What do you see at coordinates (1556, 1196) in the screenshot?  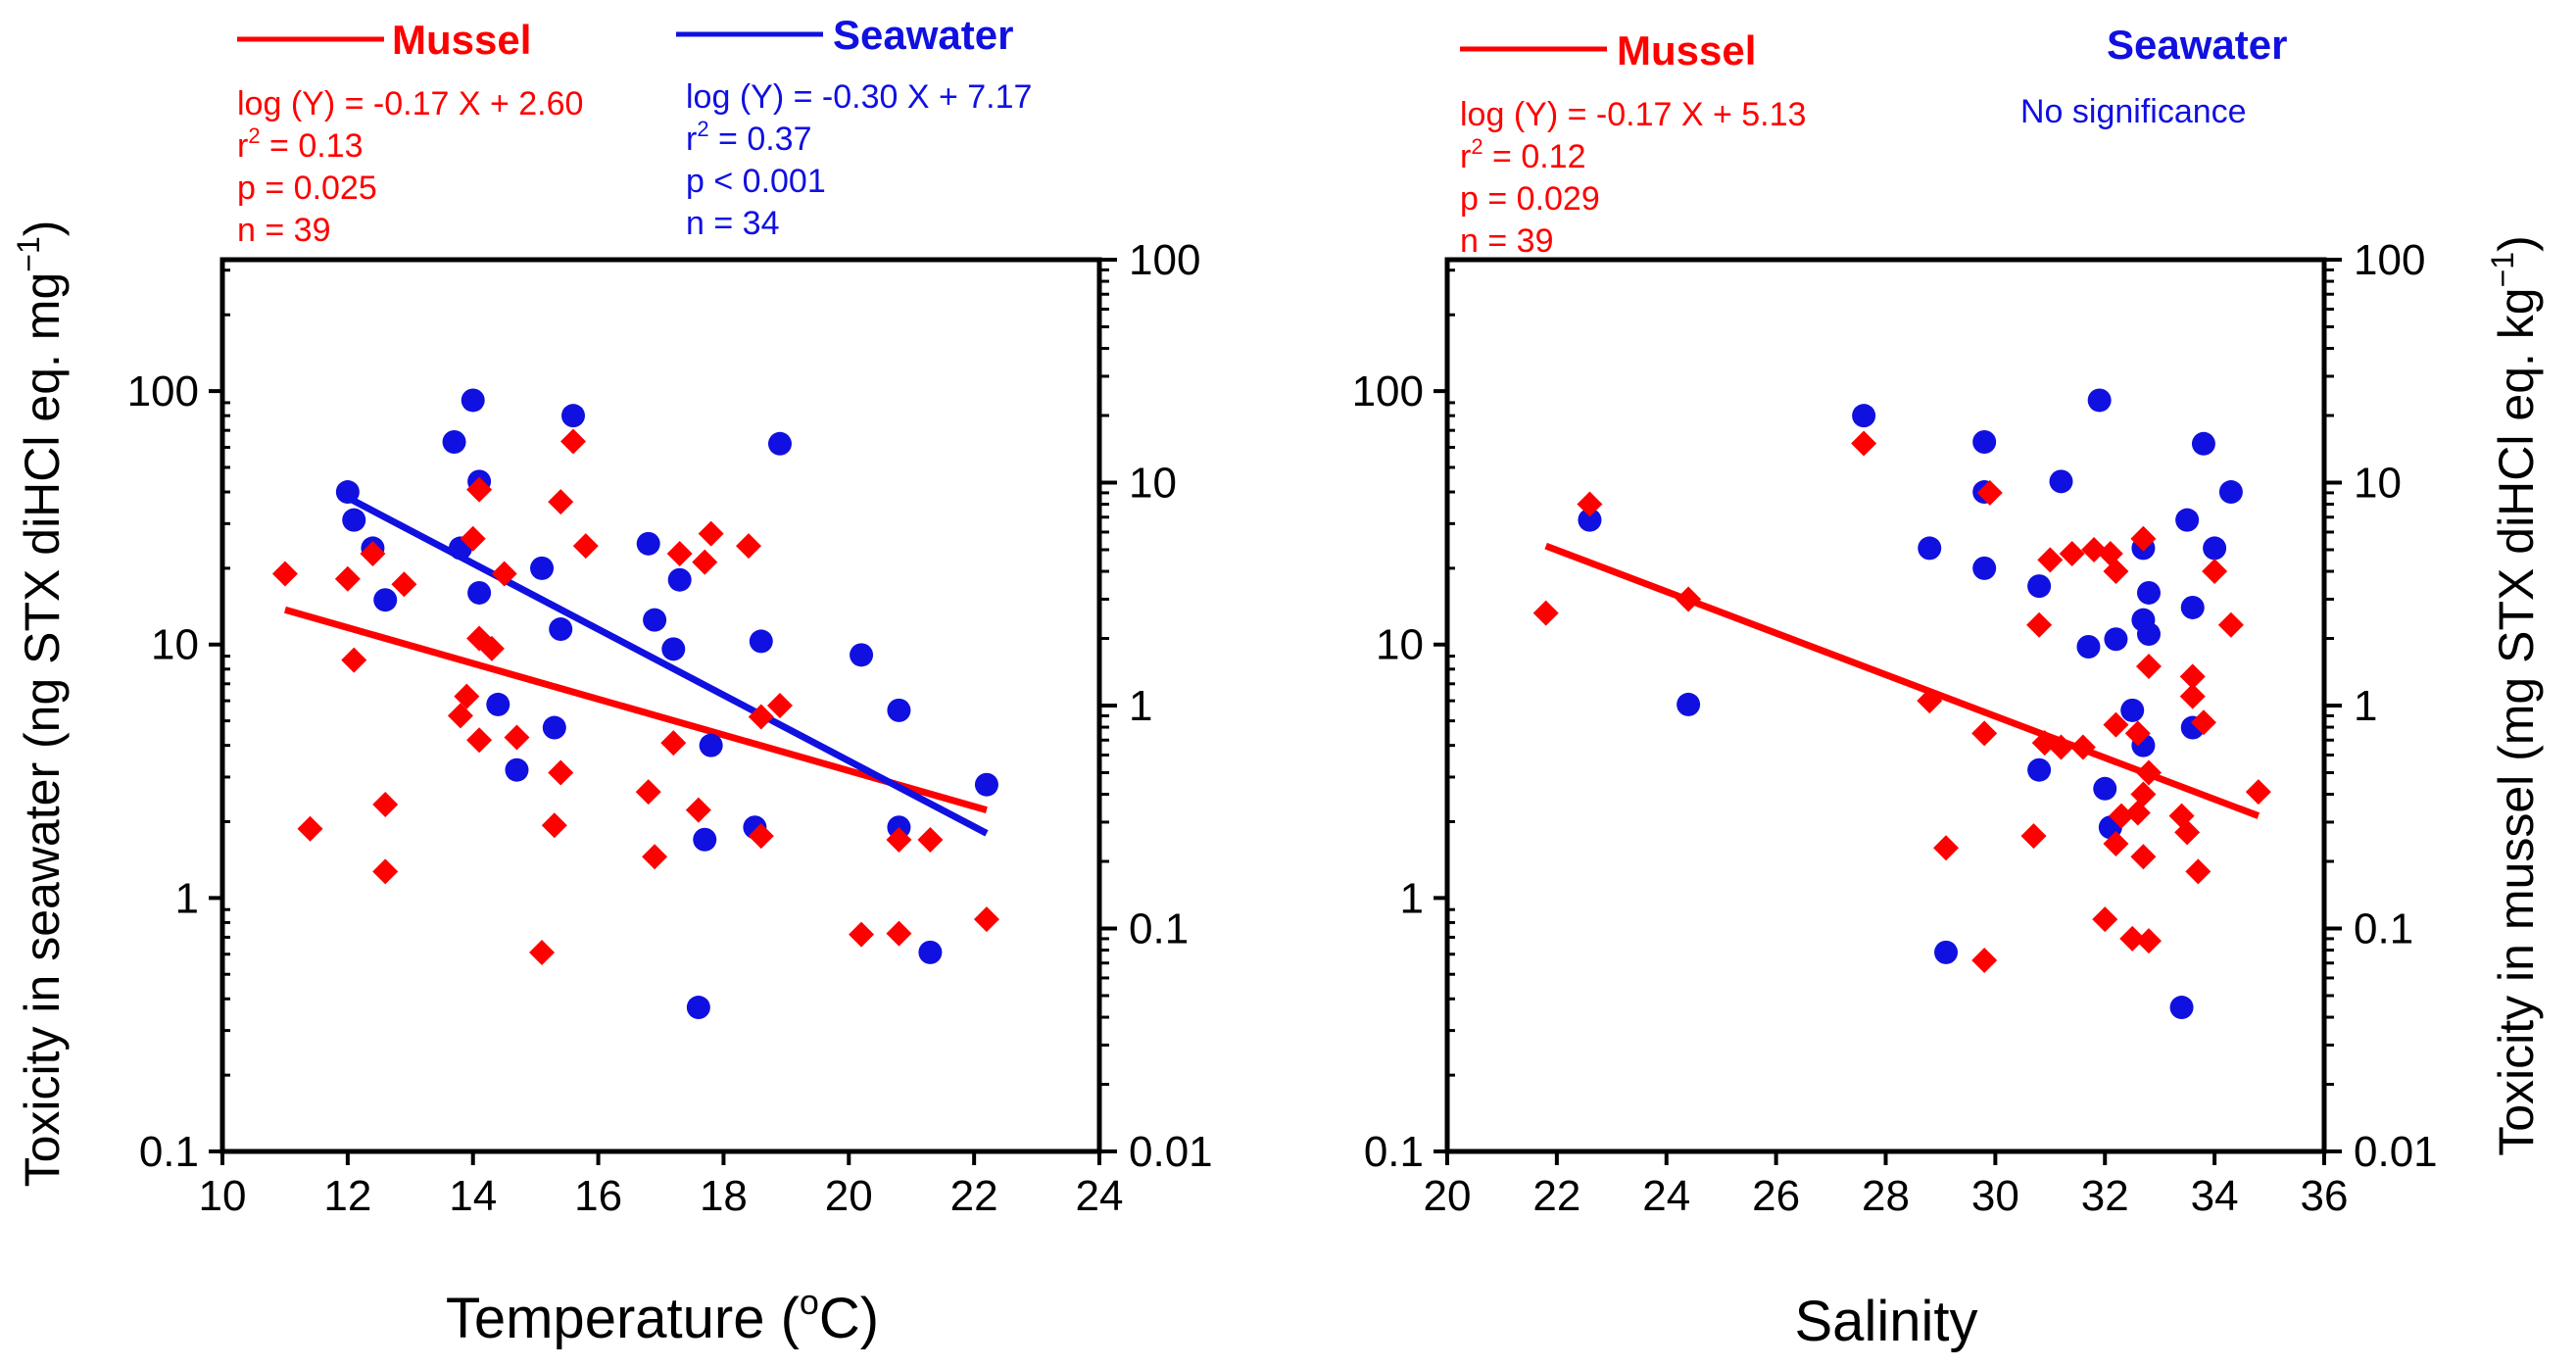 I see `x-tick-label: 22` at bounding box center [1556, 1196].